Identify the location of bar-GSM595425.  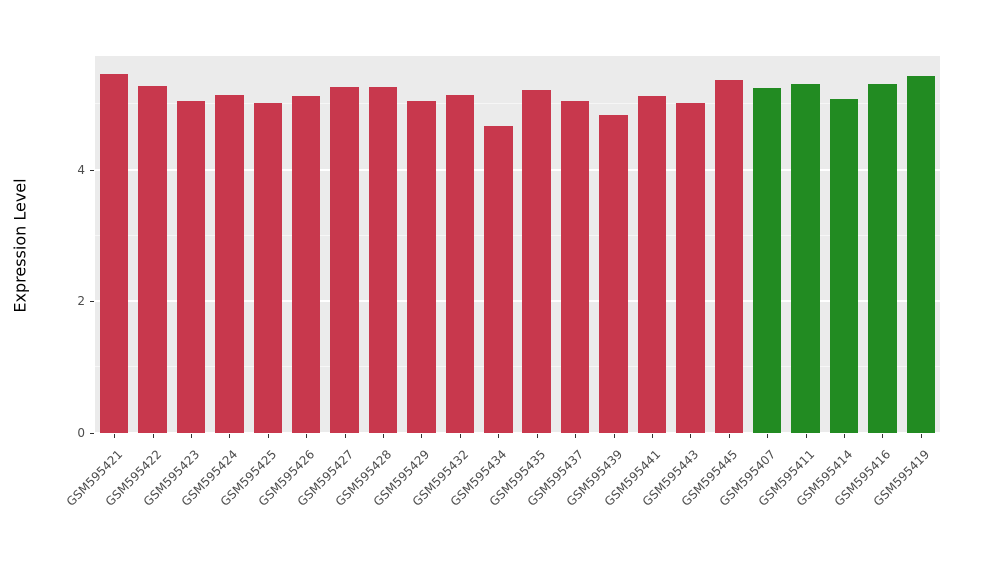
(268, 267).